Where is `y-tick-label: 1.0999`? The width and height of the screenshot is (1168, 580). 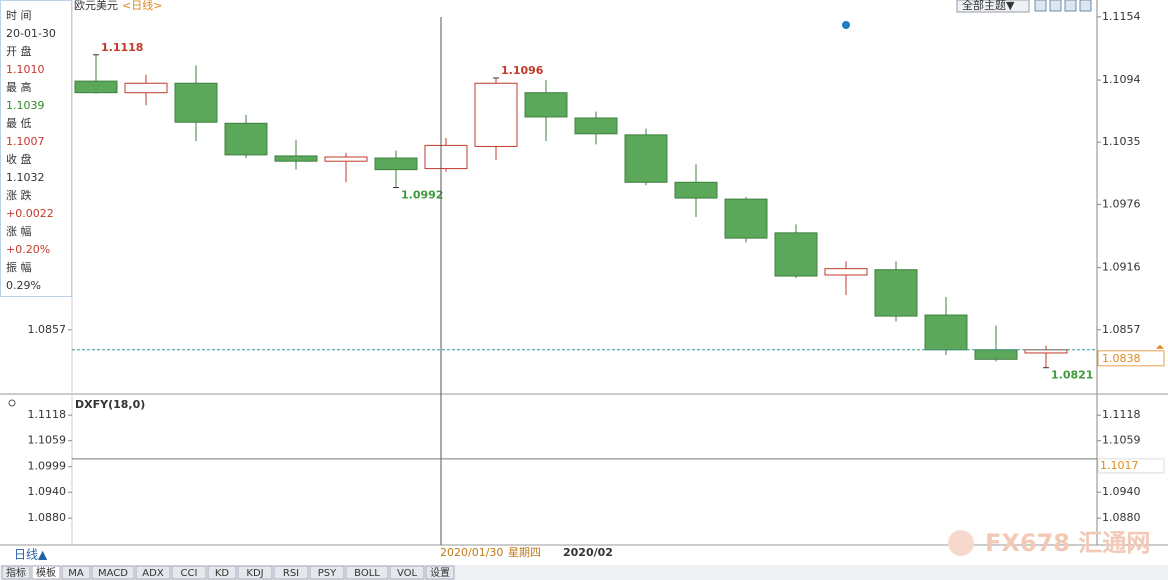
y-tick-label: 1.0999 is located at coordinates (47, 466).